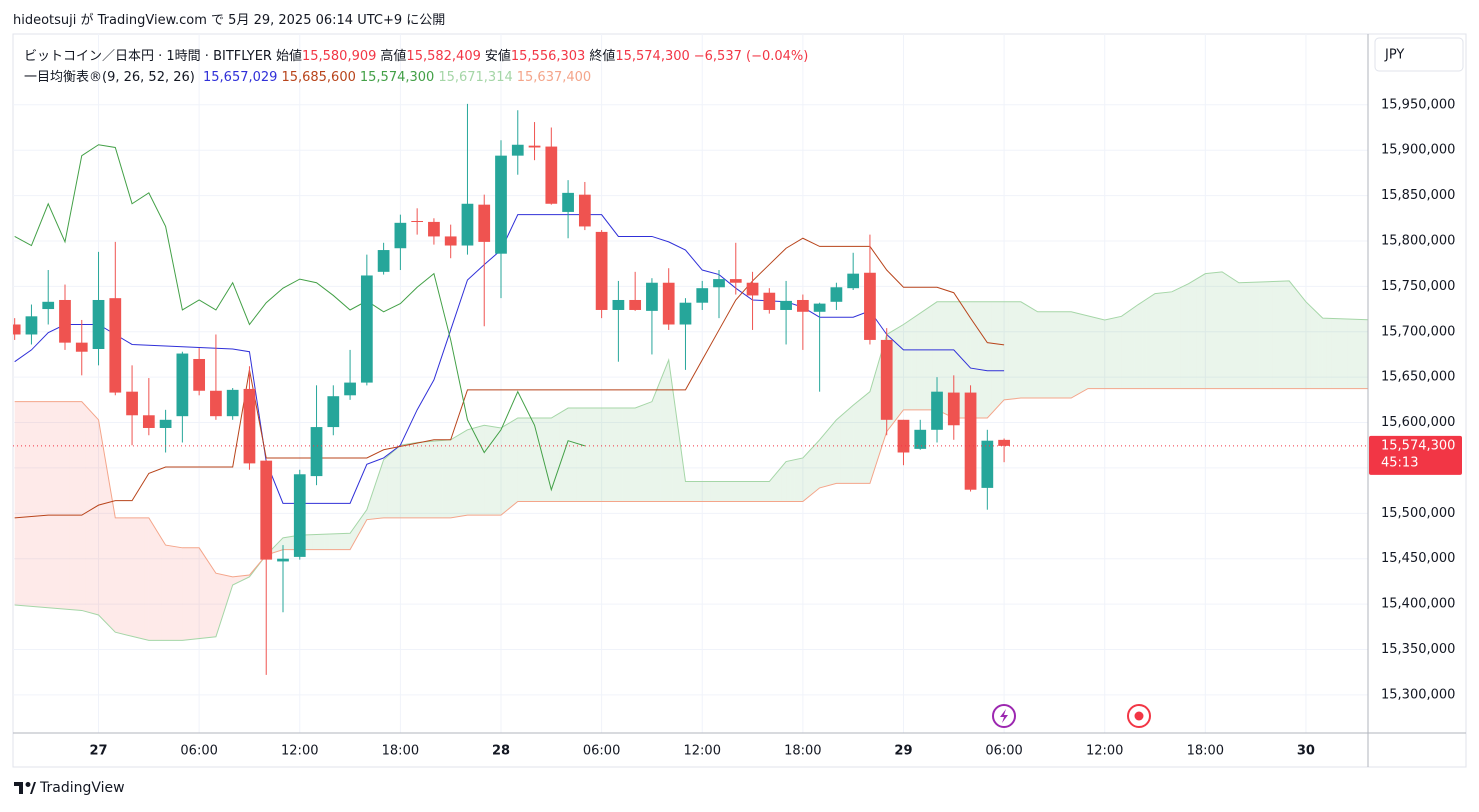 Image resolution: width=1479 pixels, height=812 pixels. Describe the element at coordinates (1418, 604) in the screenshot. I see `y-tick-label: 15,400,000` at that location.